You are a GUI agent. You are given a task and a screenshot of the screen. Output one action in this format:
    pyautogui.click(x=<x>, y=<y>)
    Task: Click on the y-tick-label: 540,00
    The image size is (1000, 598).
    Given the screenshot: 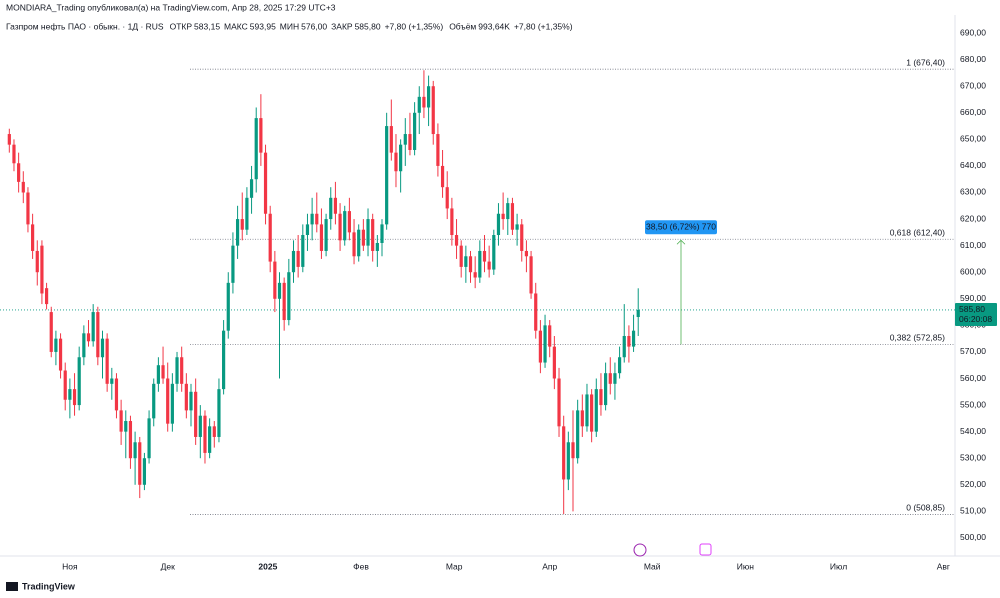 What is the action you would take?
    pyautogui.click(x=973, y=431)
    